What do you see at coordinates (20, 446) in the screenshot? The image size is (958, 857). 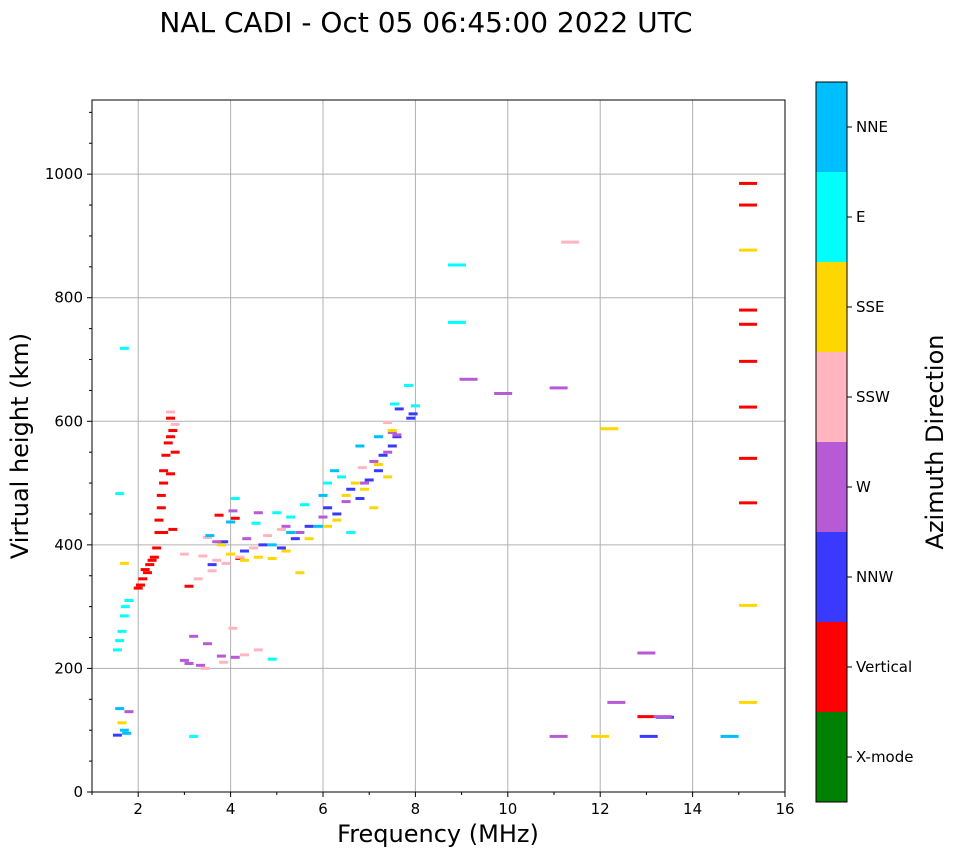 I see `y-axis-label: Virtual height (km)` at bounding box center [20, 446].